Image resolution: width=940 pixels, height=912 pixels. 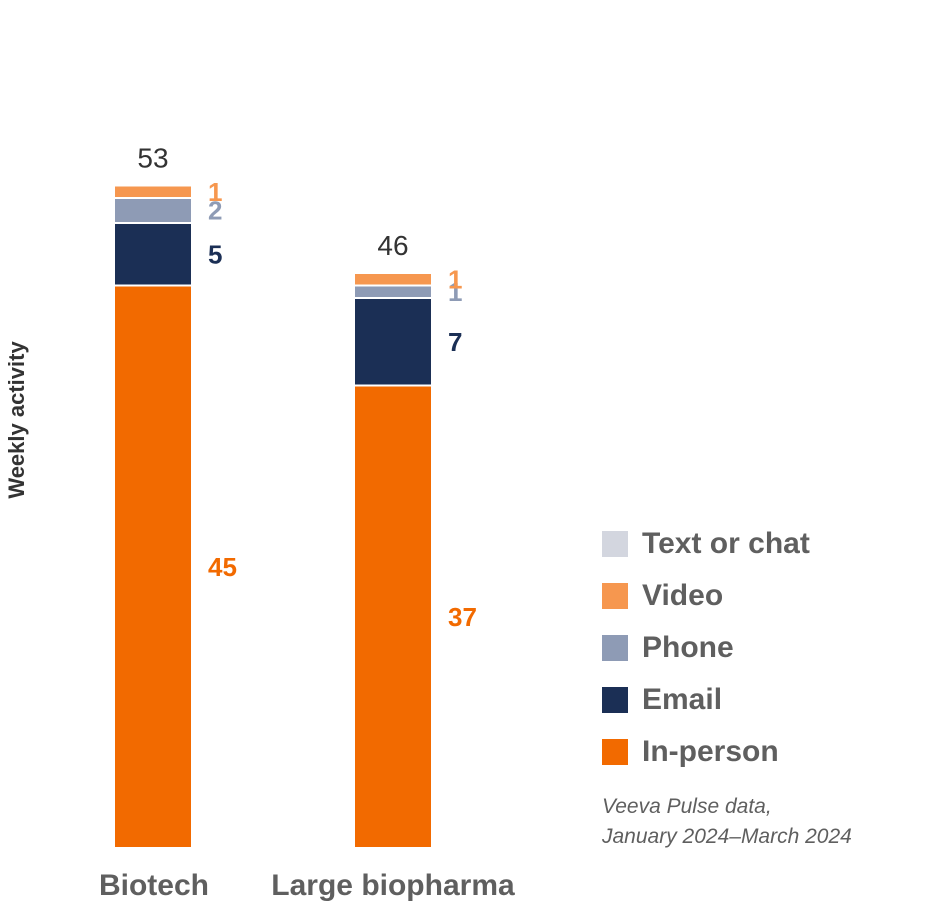 What do you see at coordinates (154, 885) in the screenshot?
I see `category-label-biotech: Biotech` at bounding box center [154, 885].